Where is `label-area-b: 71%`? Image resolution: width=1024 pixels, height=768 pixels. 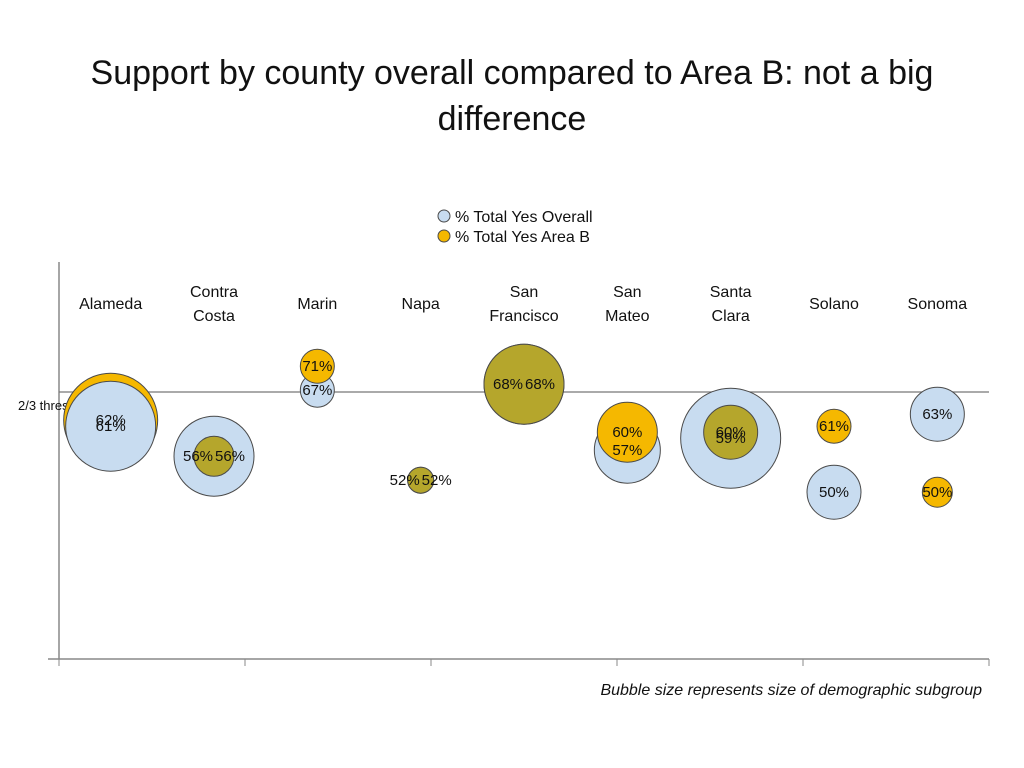
label-area-b: 71% is located at coordinates (317, 366).